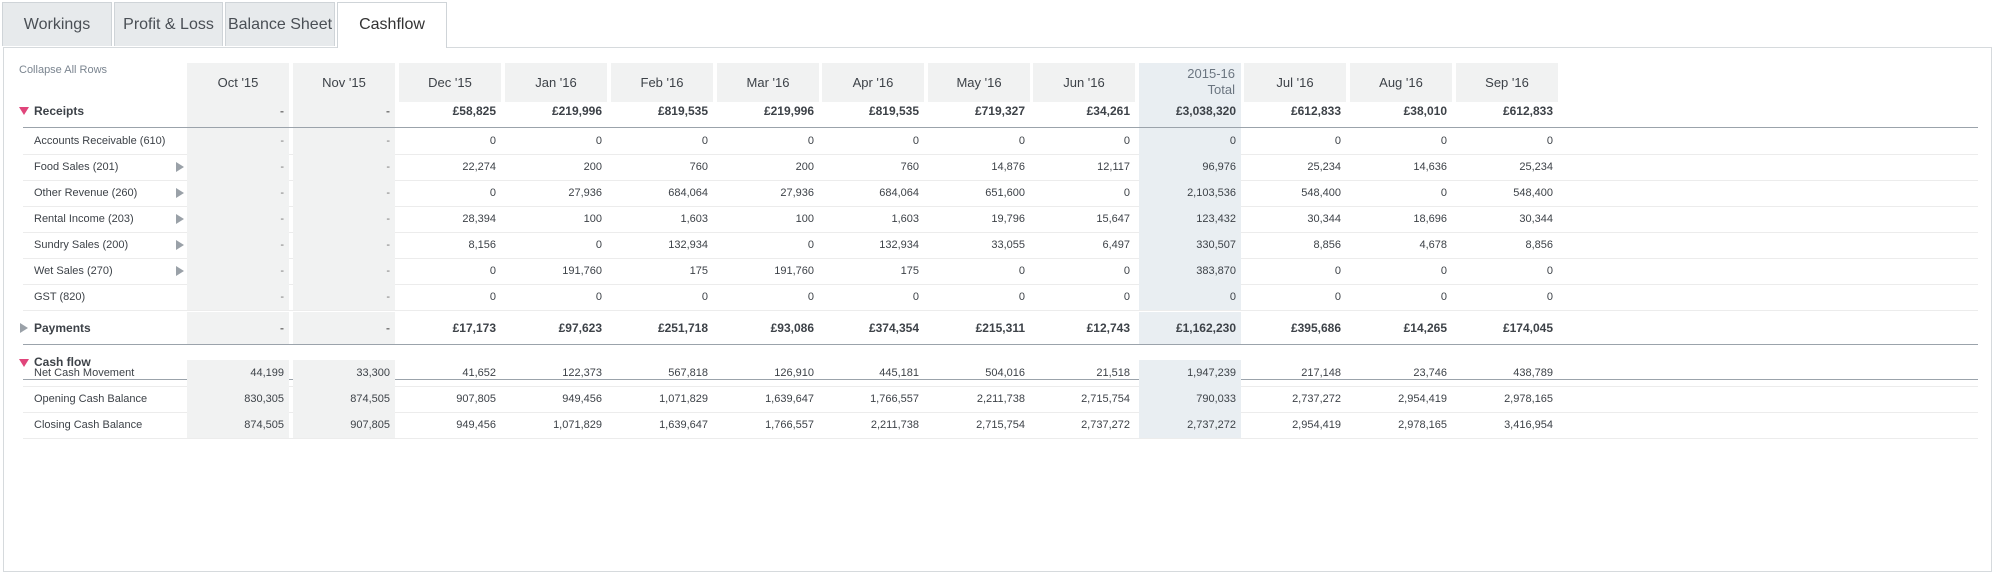 This screenshot has width=1996, height=576. I want to click on value-cell: £719,327, so click(999, 111).